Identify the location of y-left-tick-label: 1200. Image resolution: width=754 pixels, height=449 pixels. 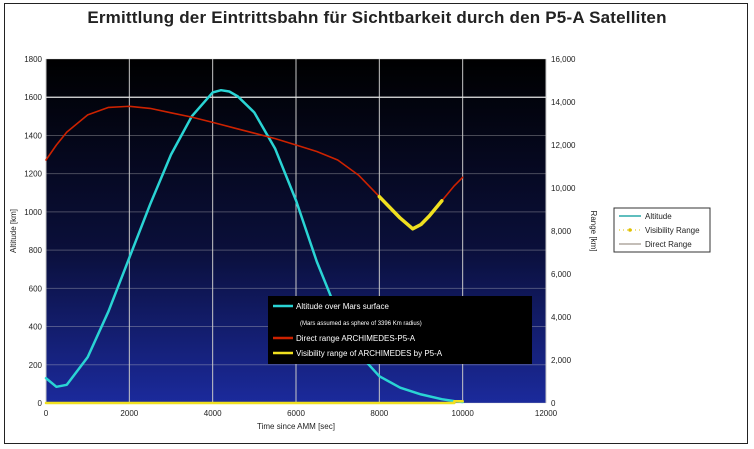
(33, 174).